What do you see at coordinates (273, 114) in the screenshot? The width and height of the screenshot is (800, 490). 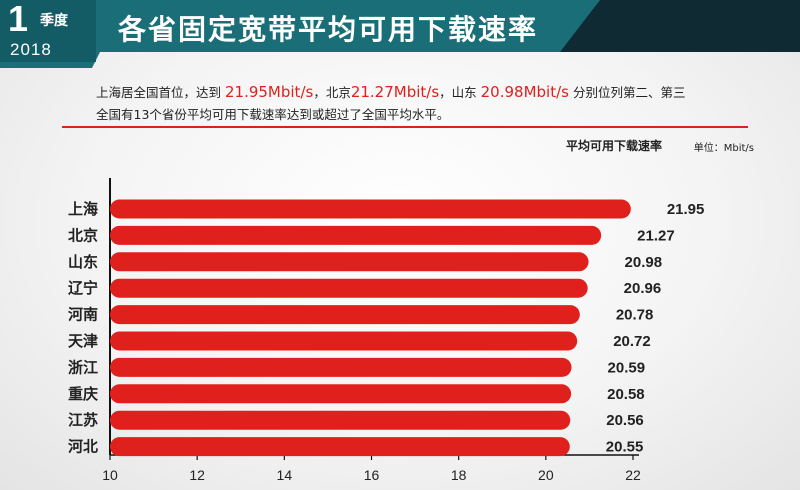 I see `description-line-2: 全国有13个省份平均可用下载速率达到或超过了全国平均水平。` at bounding box center [273, 114].